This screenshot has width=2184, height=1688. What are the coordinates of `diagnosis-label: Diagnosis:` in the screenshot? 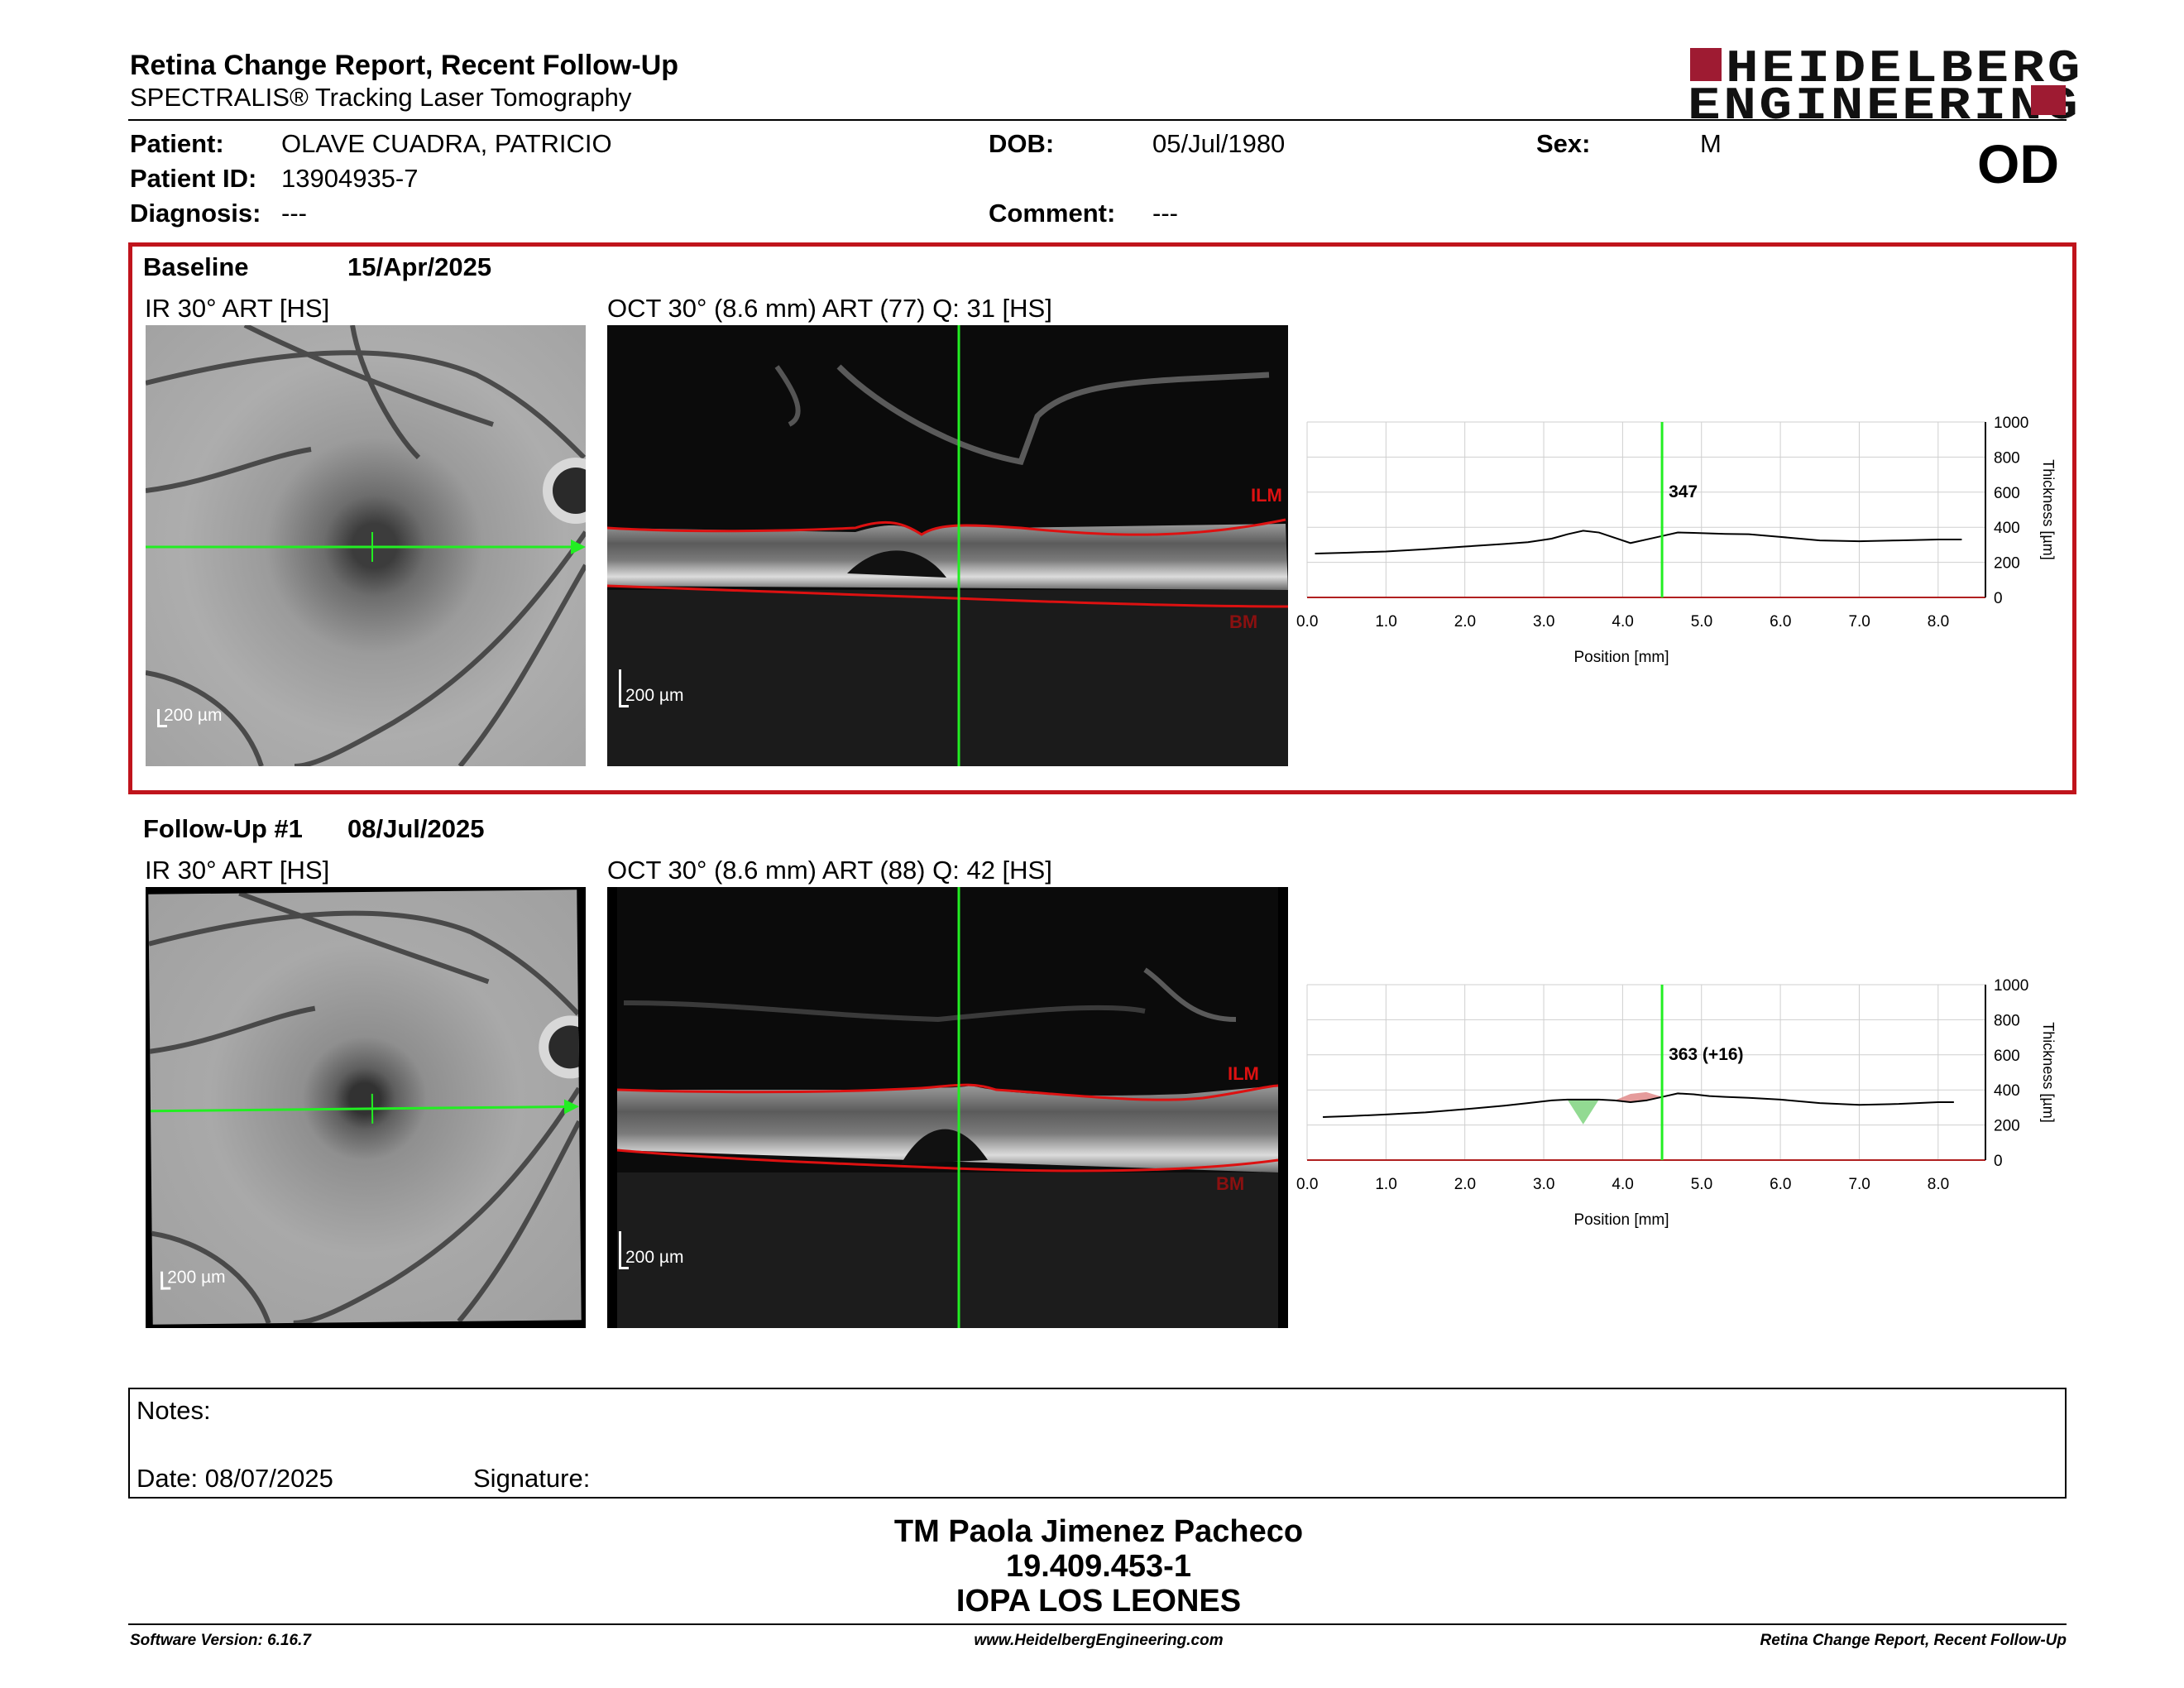 It's located at (195, 213).